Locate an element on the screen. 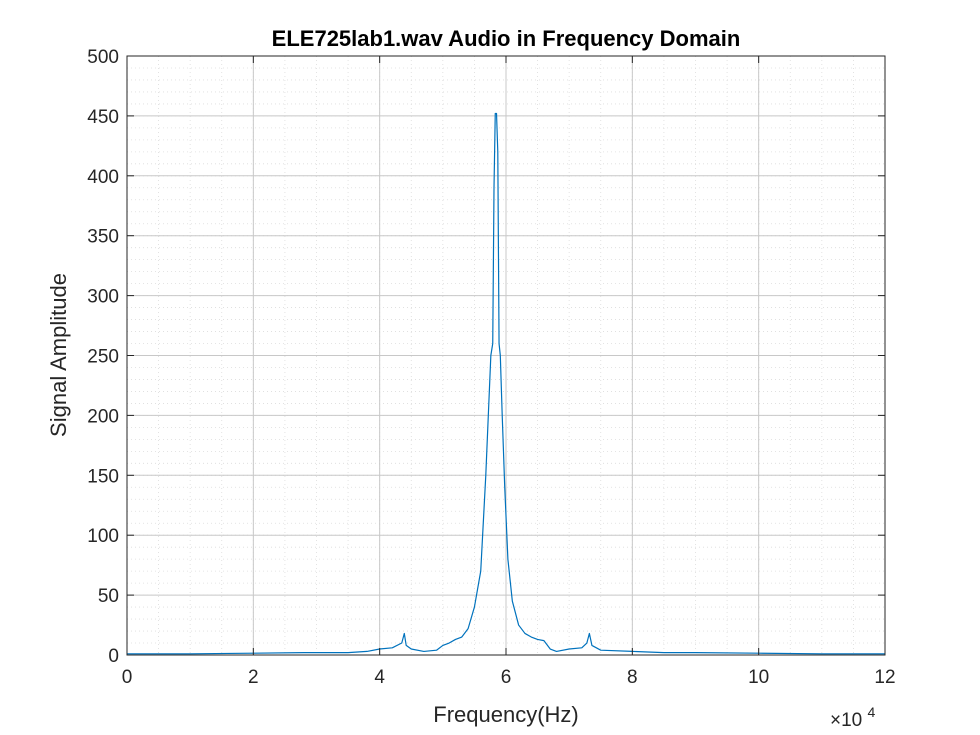  y-tick-label: 50 is located at coordinates (108, 596).